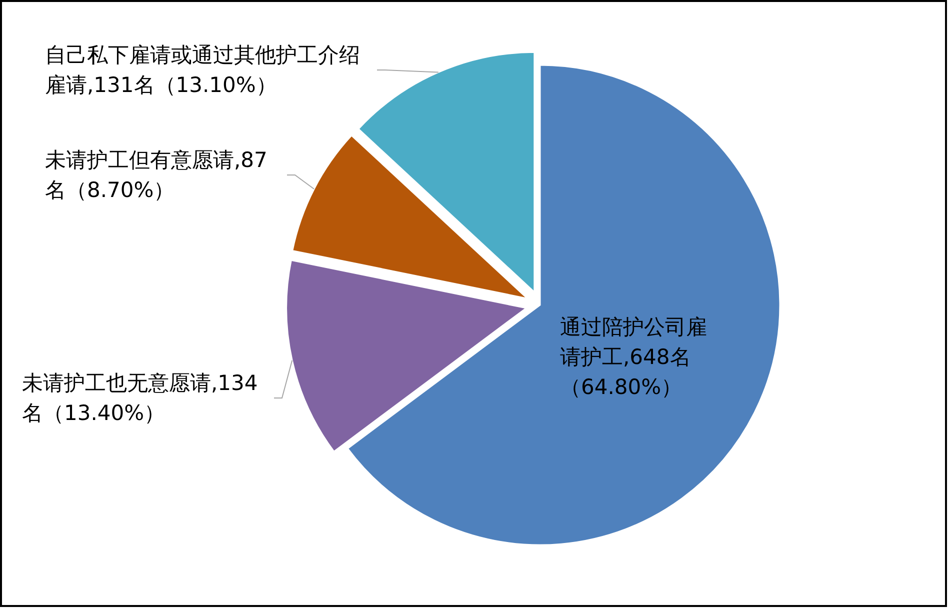 The width and height of the screenshot is (948, 608). What do you see at coordinates (156, 175) in the screenshot?
I see `slice-label: 未请护工但有意愿请,87名（8.70%）` at bounding box center [156, 175].